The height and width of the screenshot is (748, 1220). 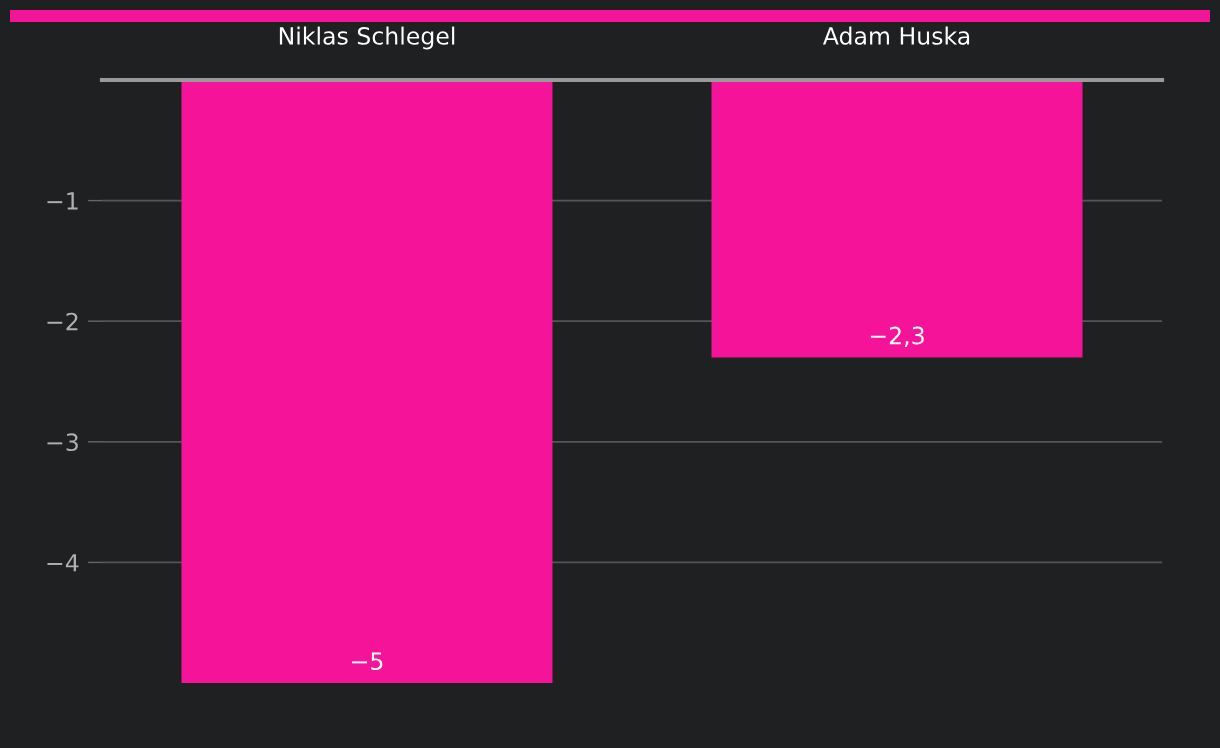 I want to click on y-tick-label: −1, so click(x=62, y=201).